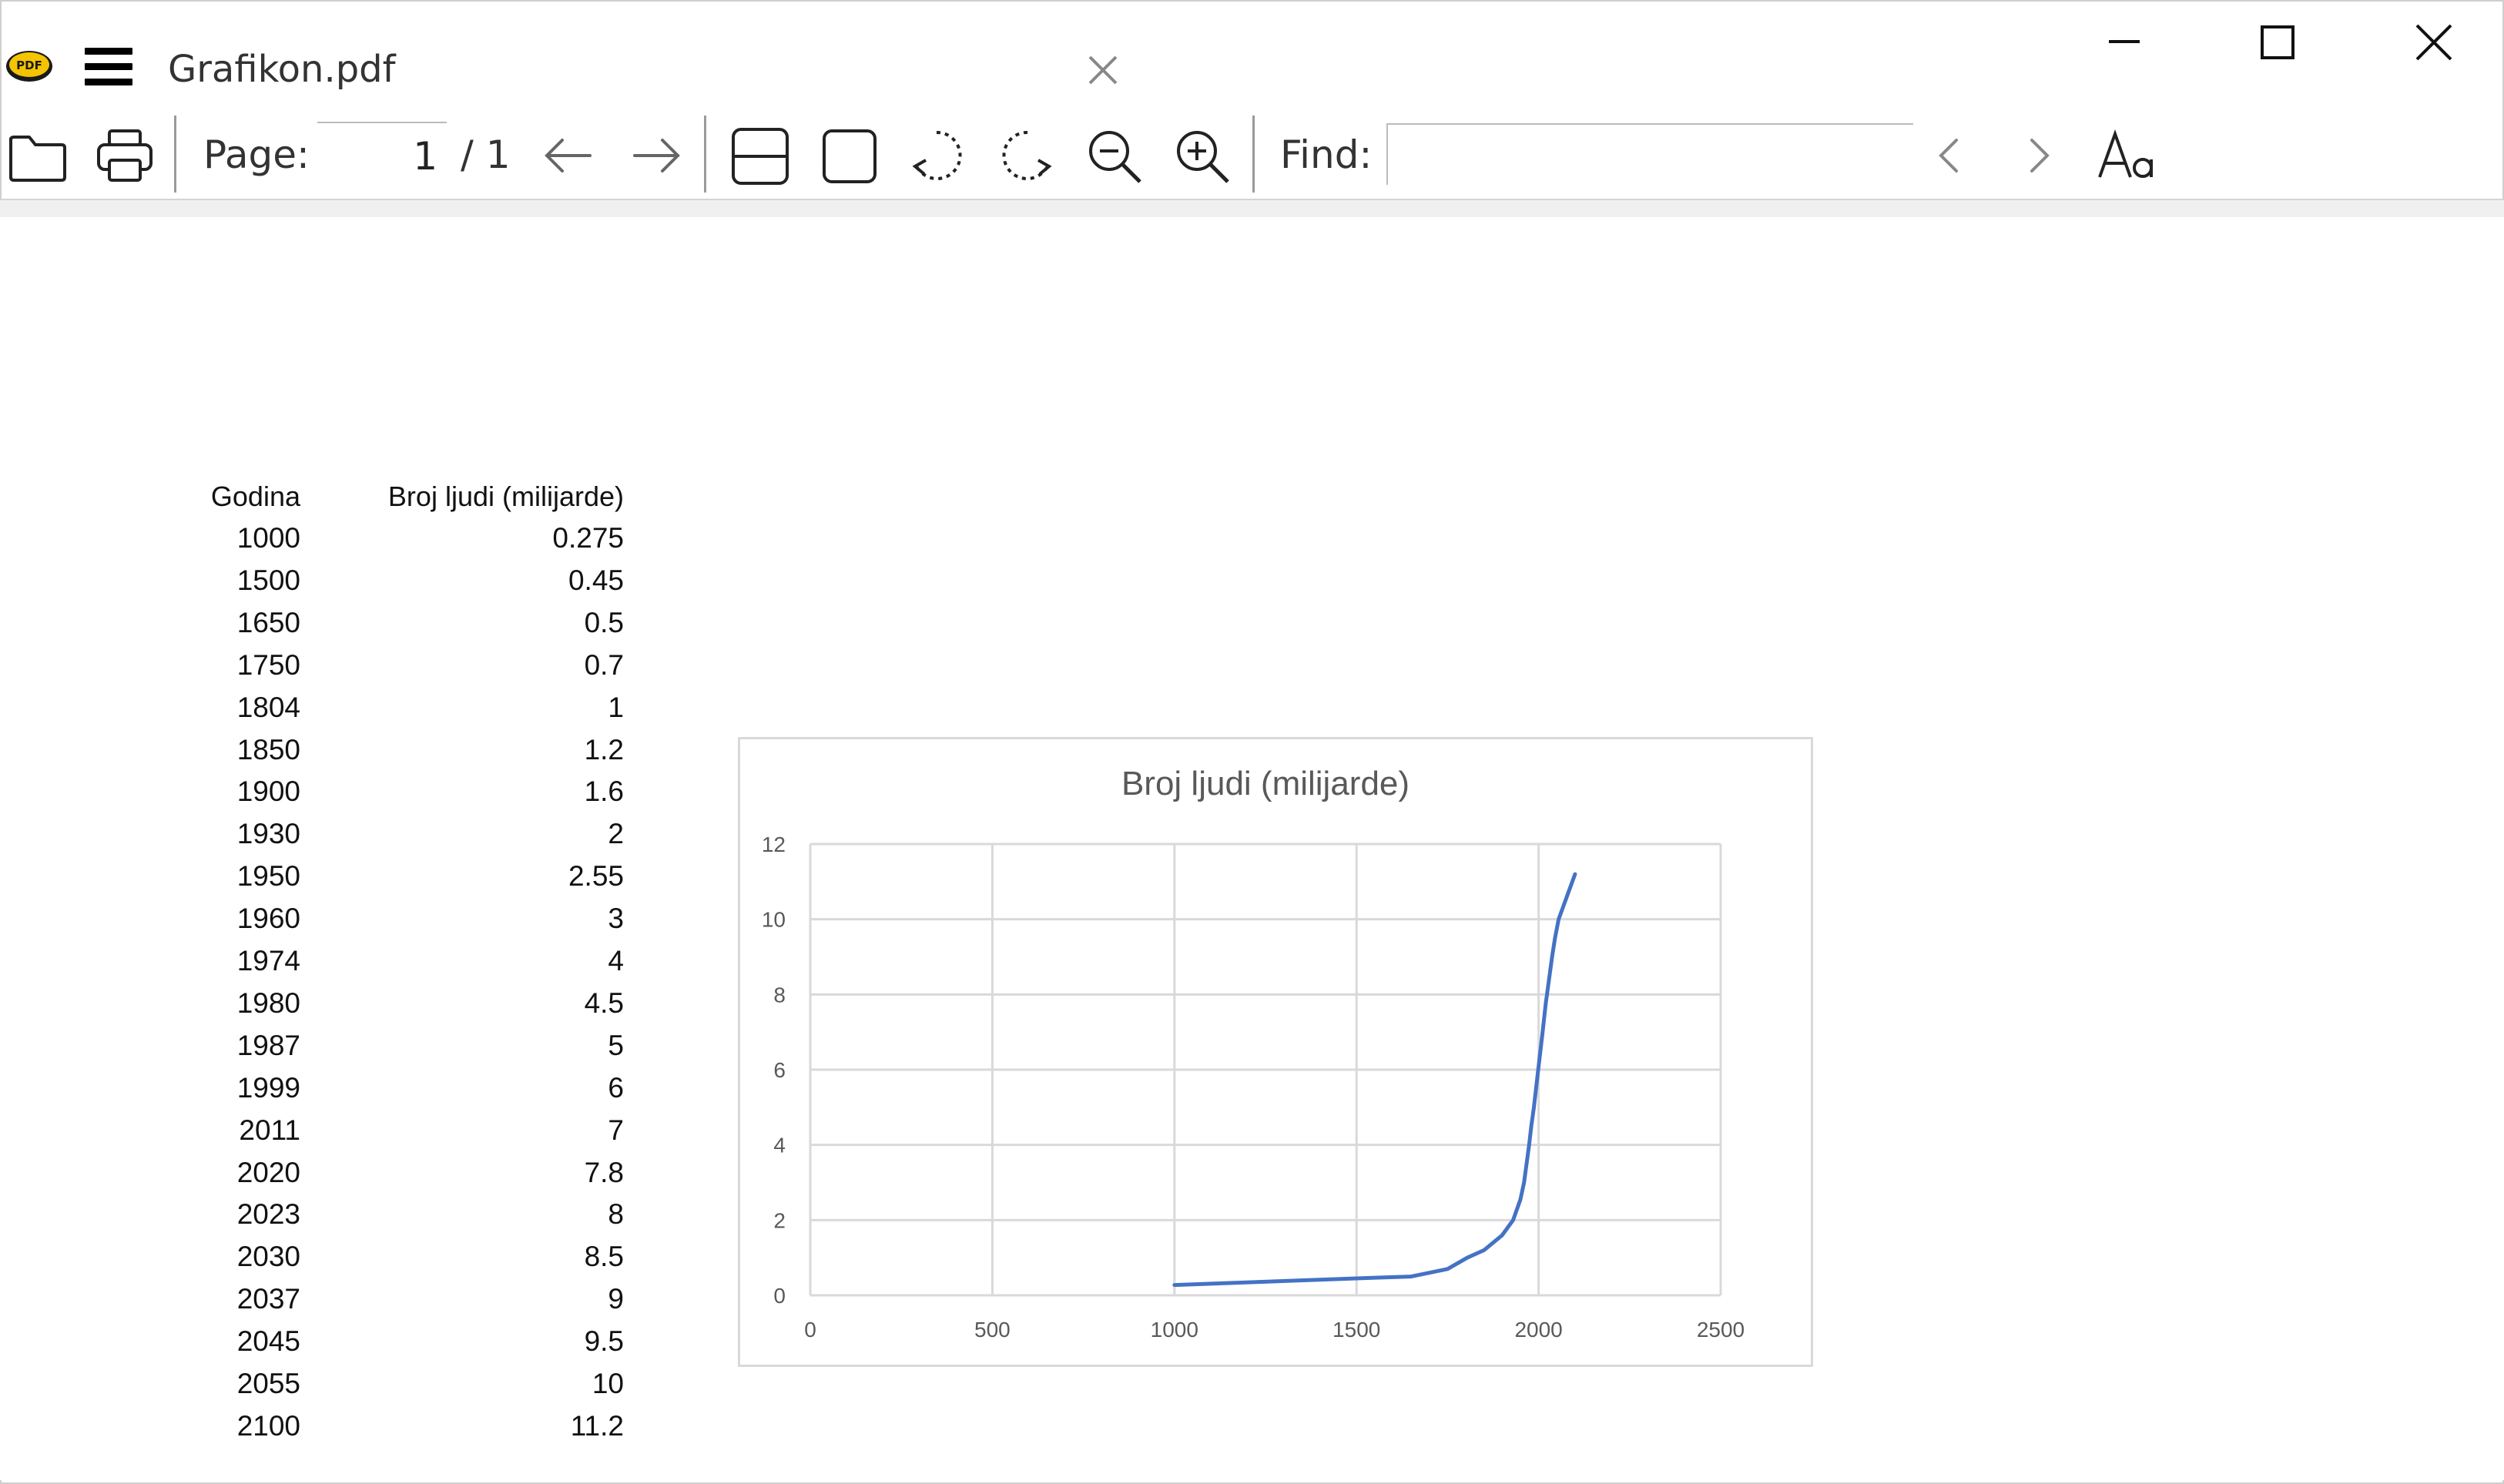 The image size is (2504, 1484). I want to click on x-tick-label: 1000, so click(1174, 1330).